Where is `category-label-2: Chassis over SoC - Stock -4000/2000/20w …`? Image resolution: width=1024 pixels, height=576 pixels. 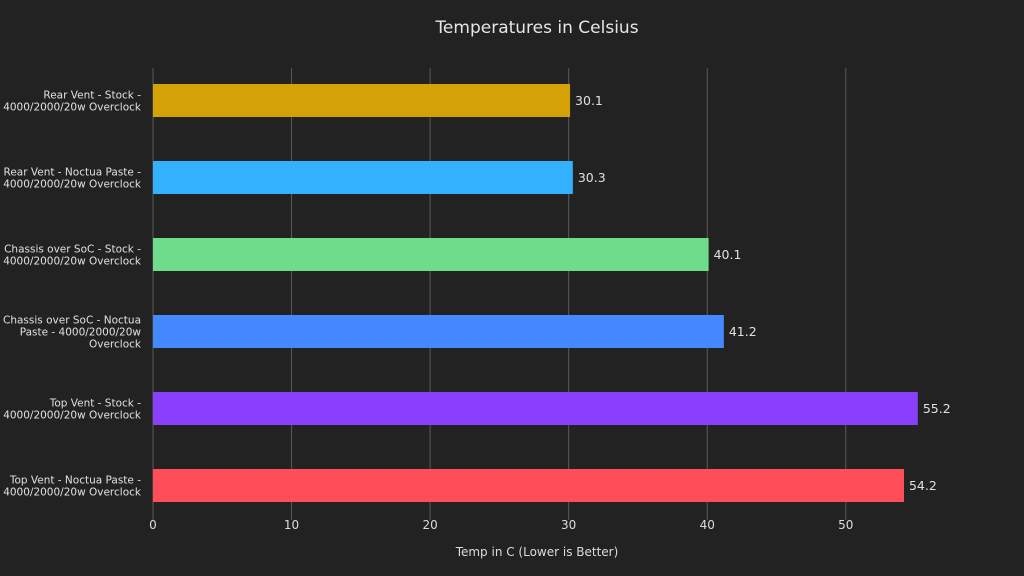 category-label-2: Chassis over SoC - Stock -4000/2000/20w … is located at coordinates (72, 256).